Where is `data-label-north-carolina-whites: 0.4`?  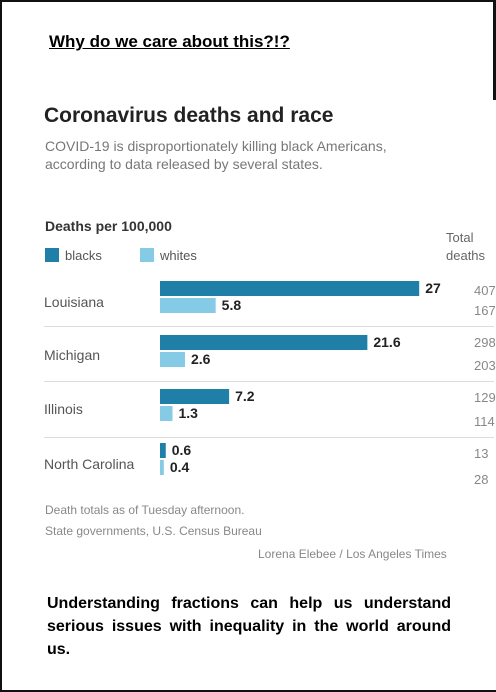 data-label-north-carolina-whites: 0.4 is located at coordinates (180, 467).